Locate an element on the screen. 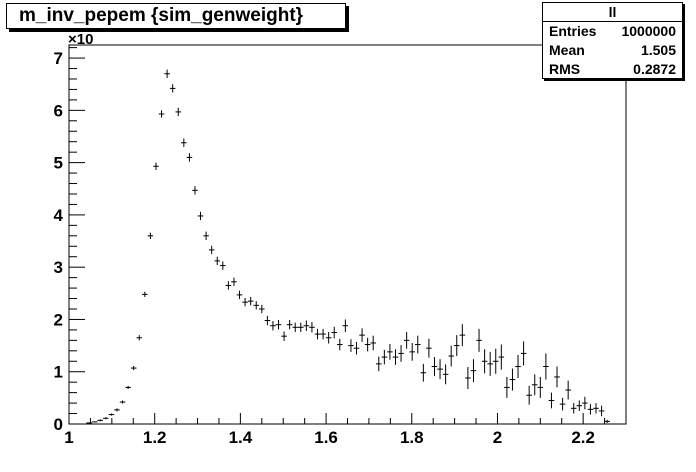 The height and width of the screenshot is (472, 696). y-tick-label: 5 is located at coordinates (58, 163).